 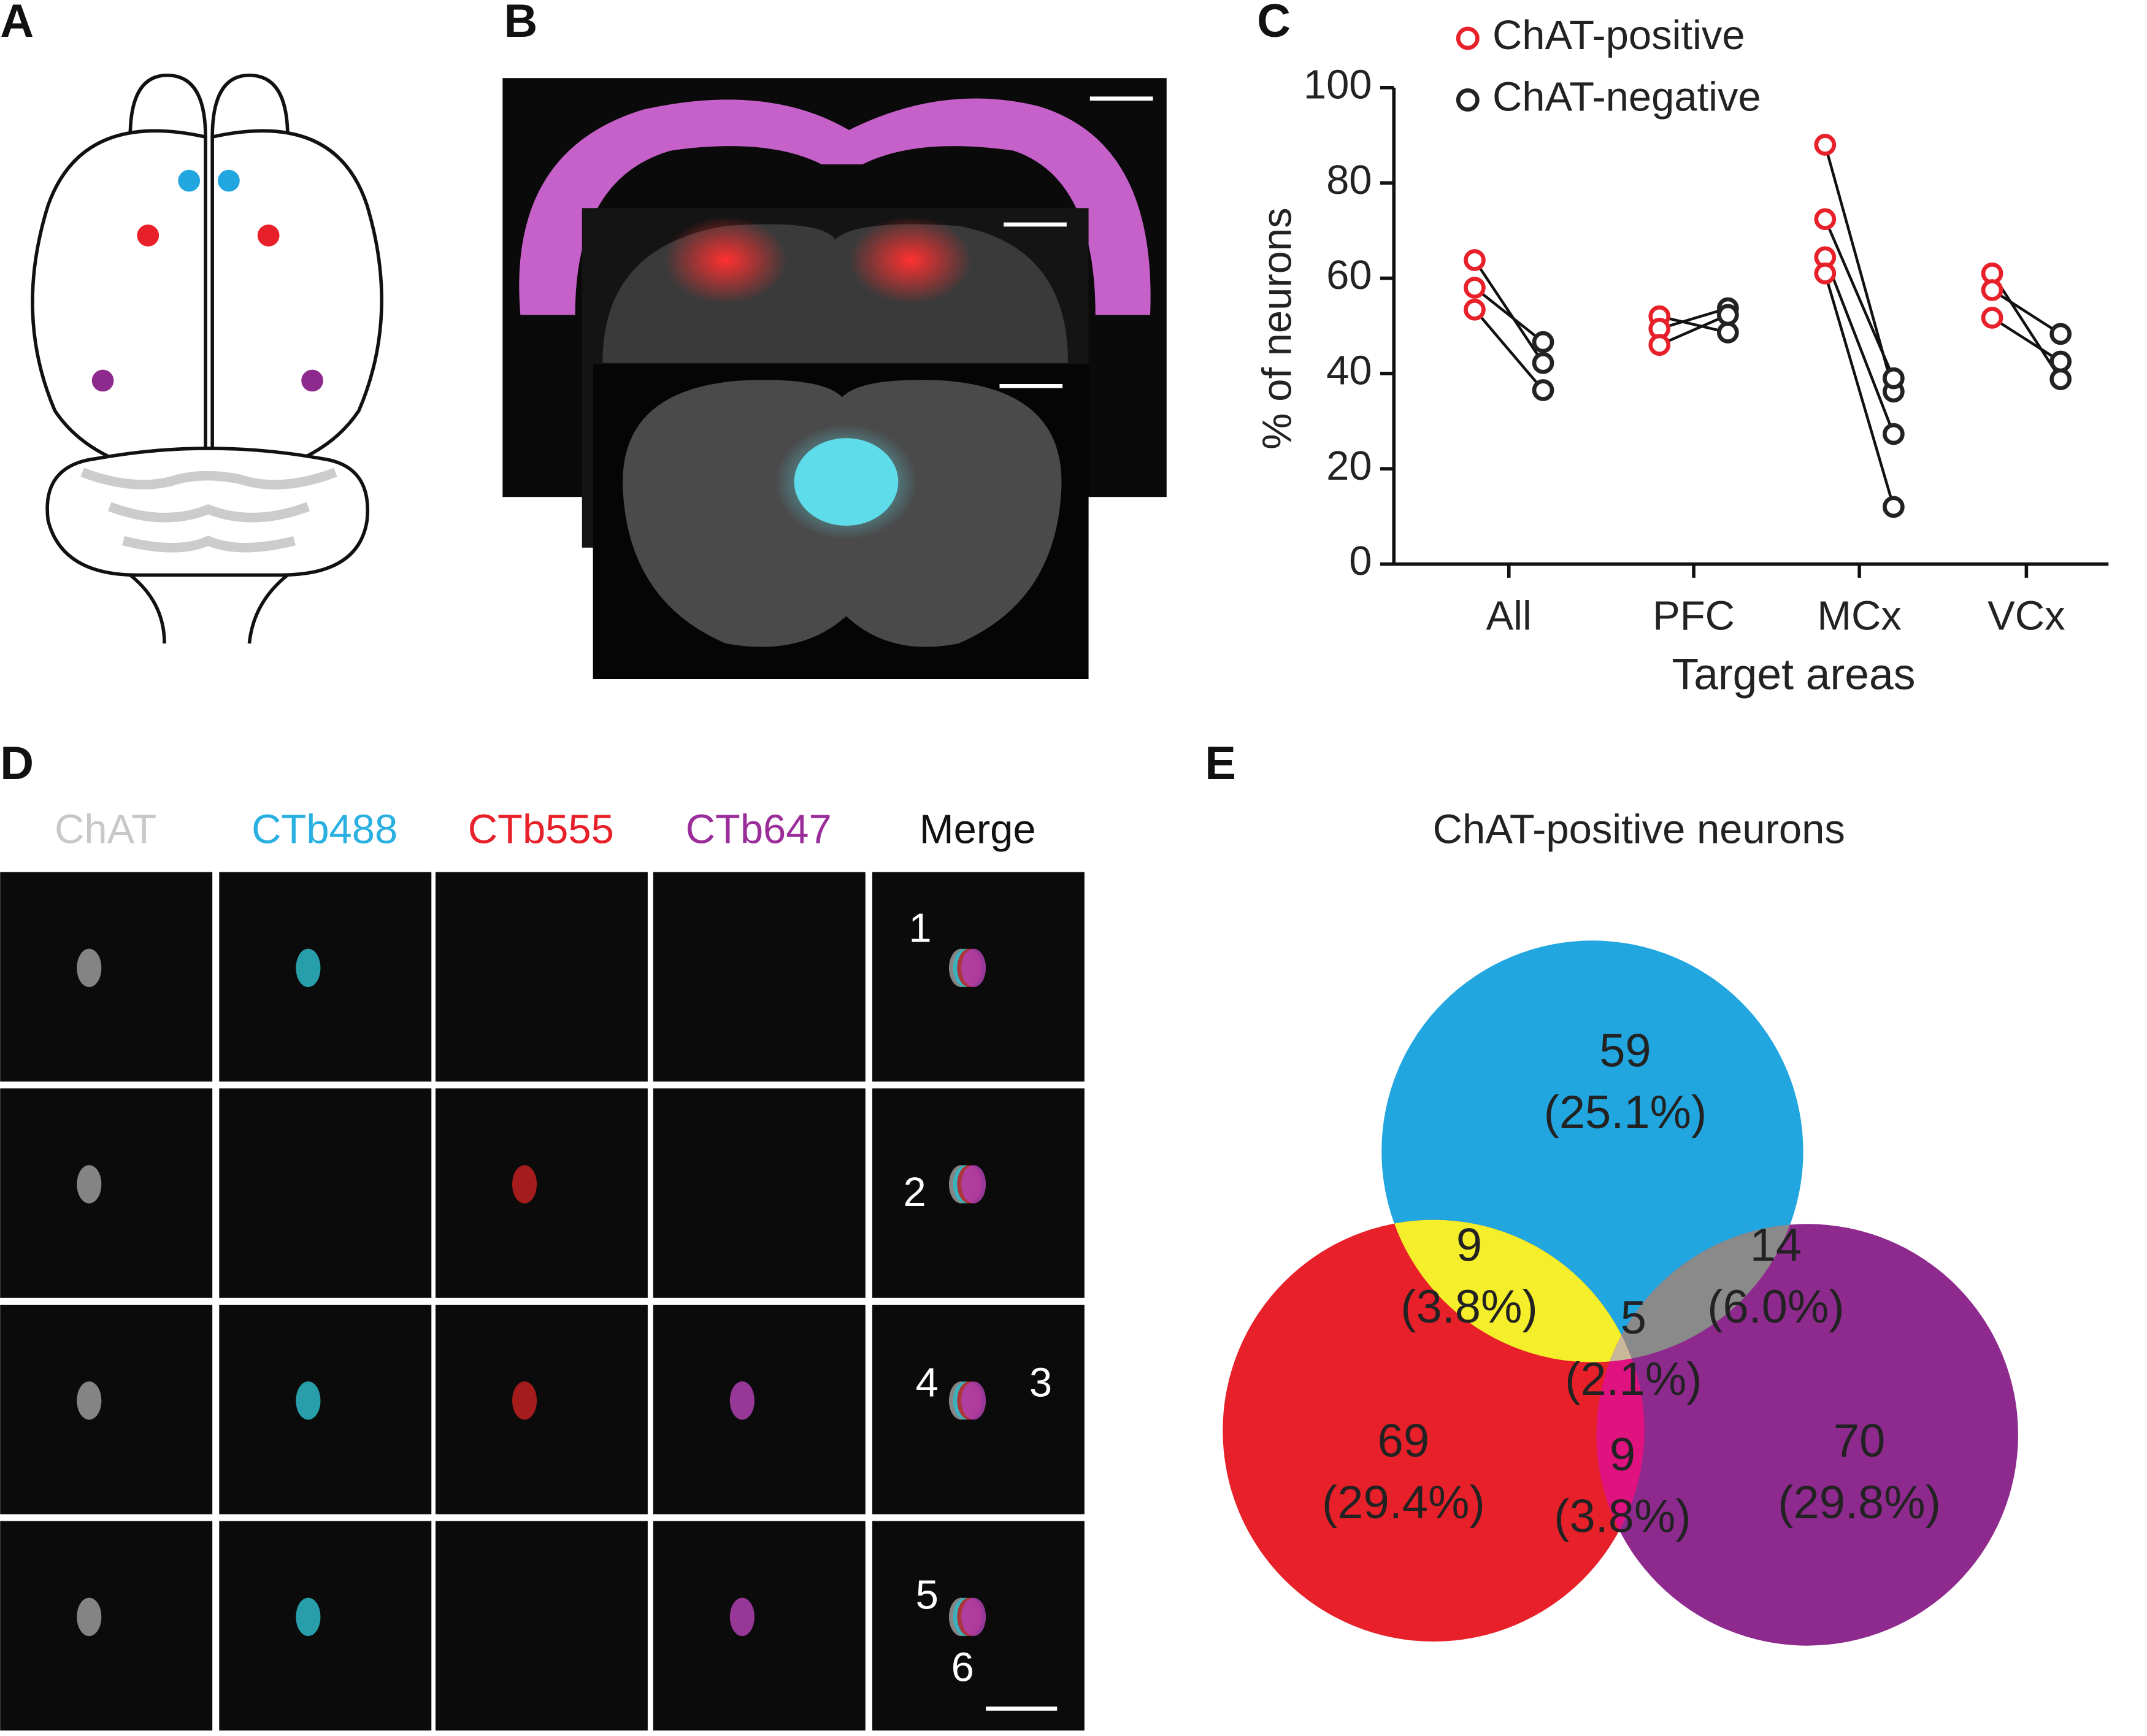 I want to click on region-percent: (29.8%), so click(x=1859, y=1503).